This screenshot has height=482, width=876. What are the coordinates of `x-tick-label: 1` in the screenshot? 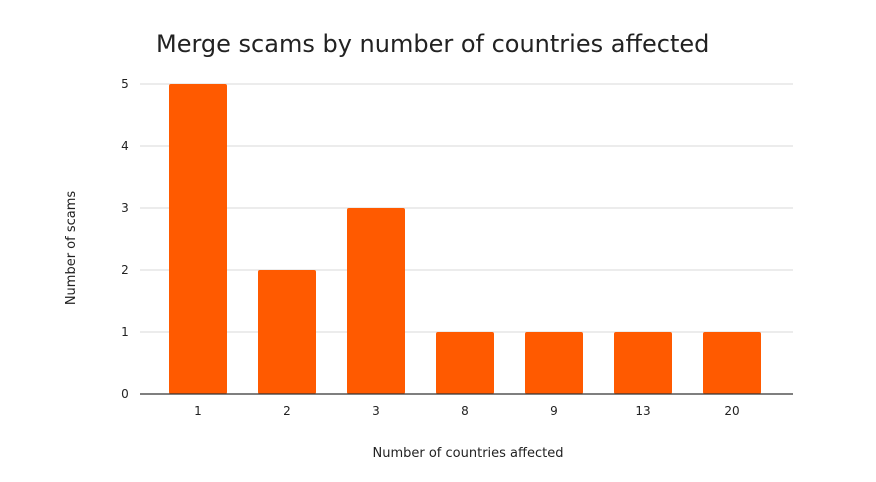 It's located at (198, 411).